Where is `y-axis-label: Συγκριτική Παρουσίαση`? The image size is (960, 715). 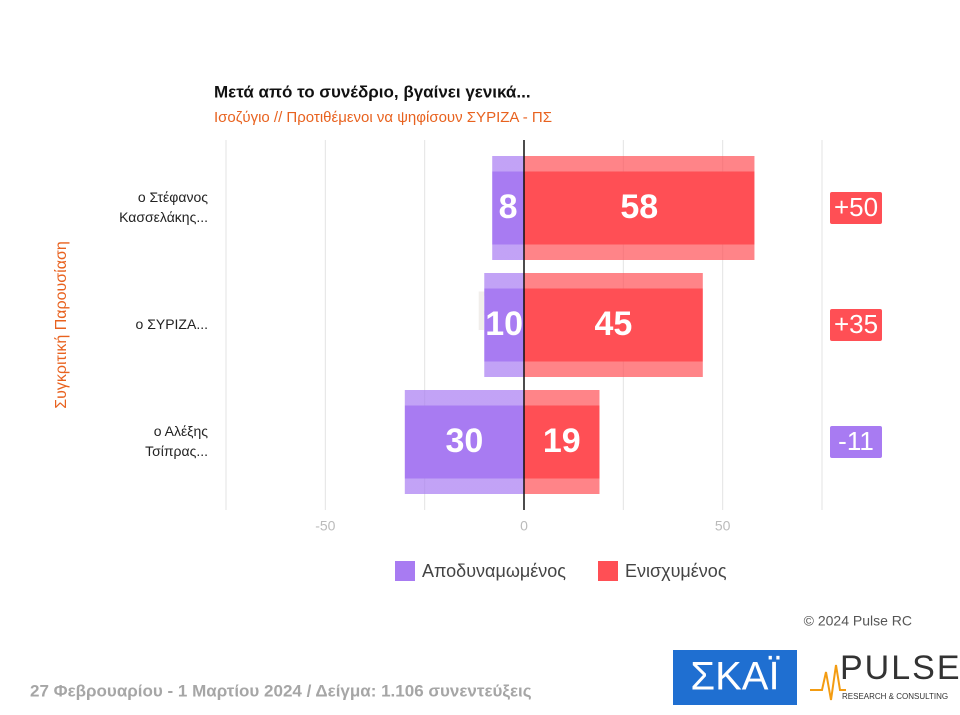 y-axis-label: Συγκριτική Παρουσίαση is located at coordinates (61, 325).